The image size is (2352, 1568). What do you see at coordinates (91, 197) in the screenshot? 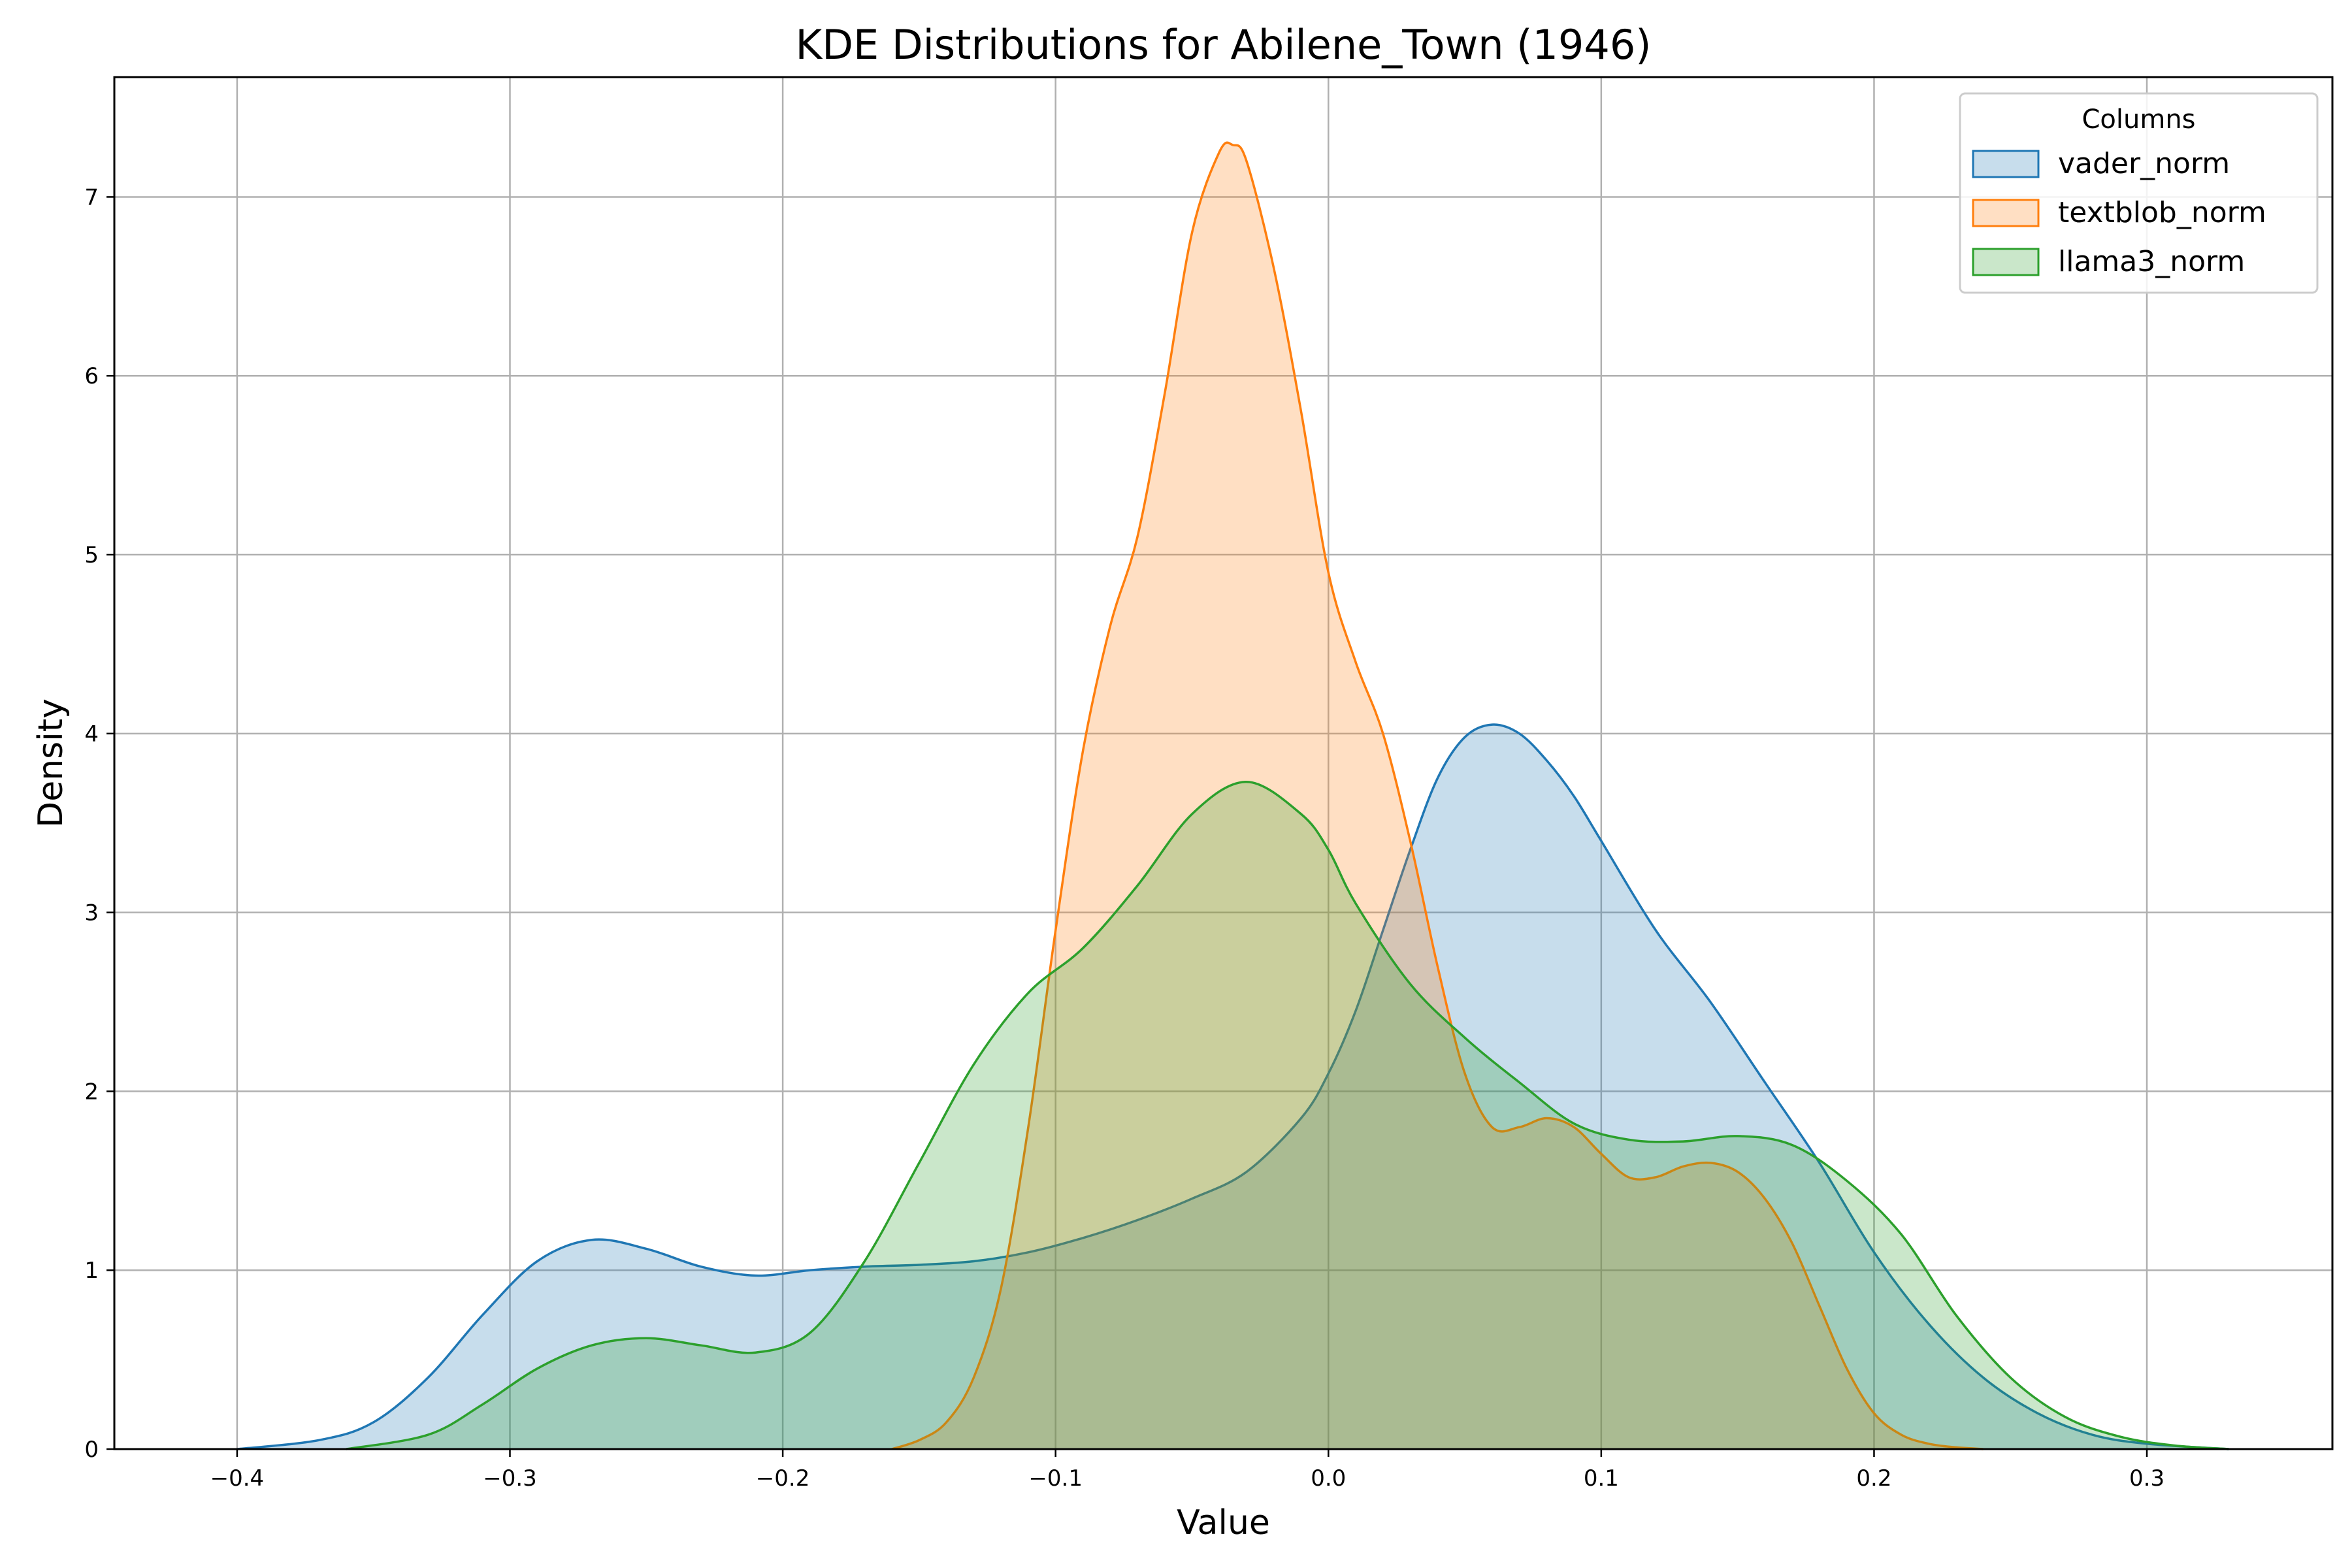
I see `y-tick-label-7: 7` at bounding box center [91, 197].